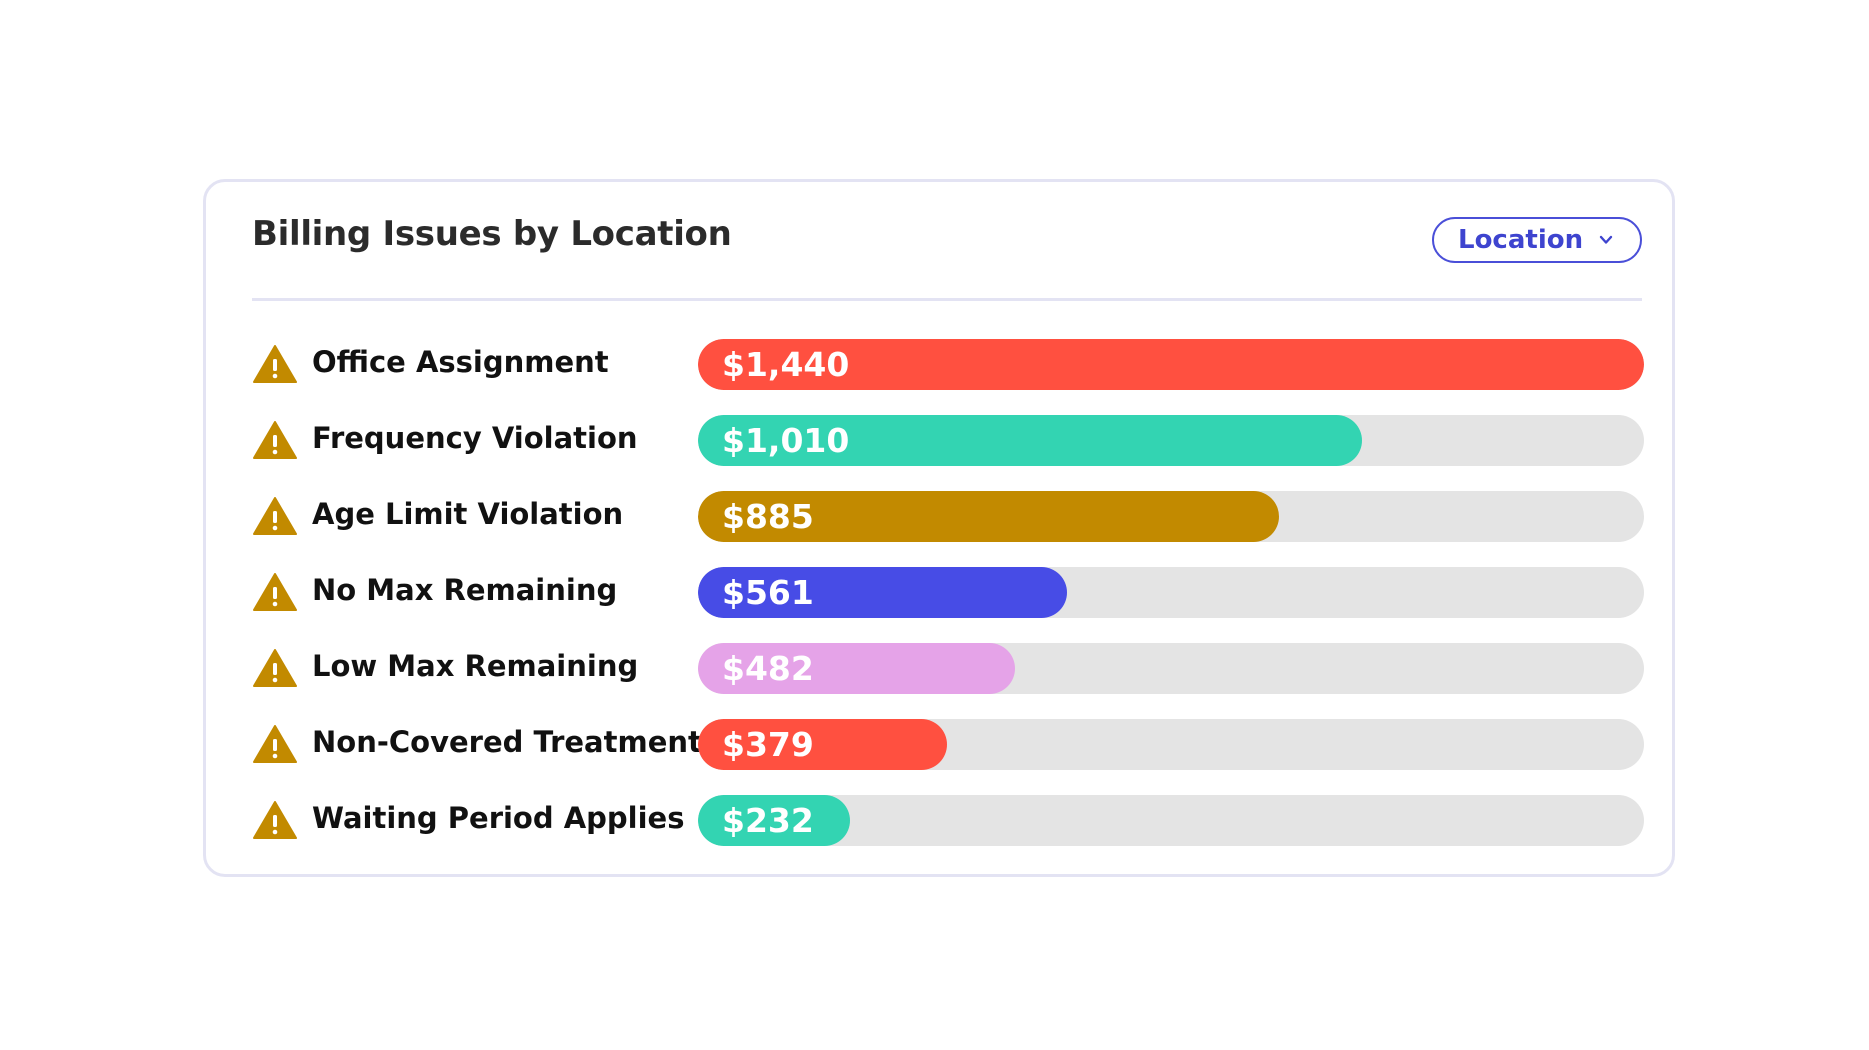 Image resolution: width=1869 pixels, height=1050 pixels. Describe the element at coordinates (947, 299) in the screenshot. I see `header-divider` at that location.